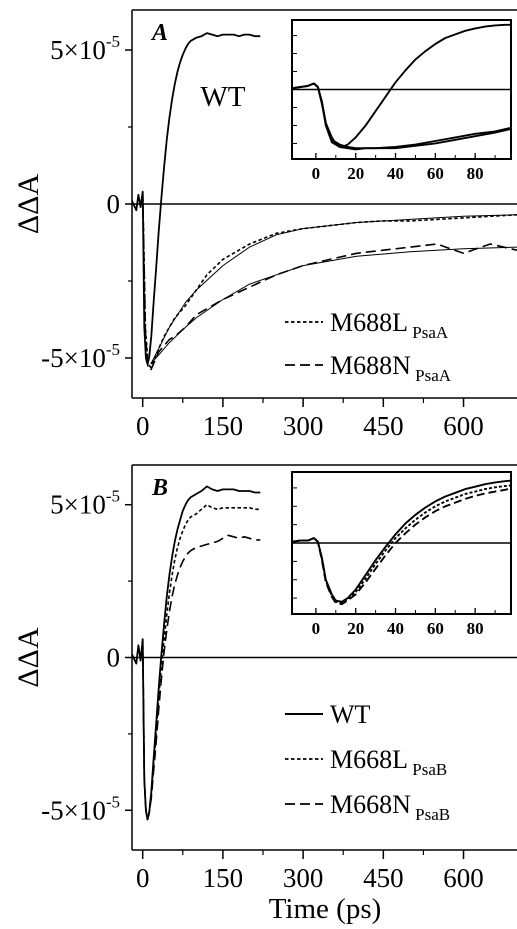  I want to click on legend: M688L PsaA M688N PsaA, so click(368, 346).